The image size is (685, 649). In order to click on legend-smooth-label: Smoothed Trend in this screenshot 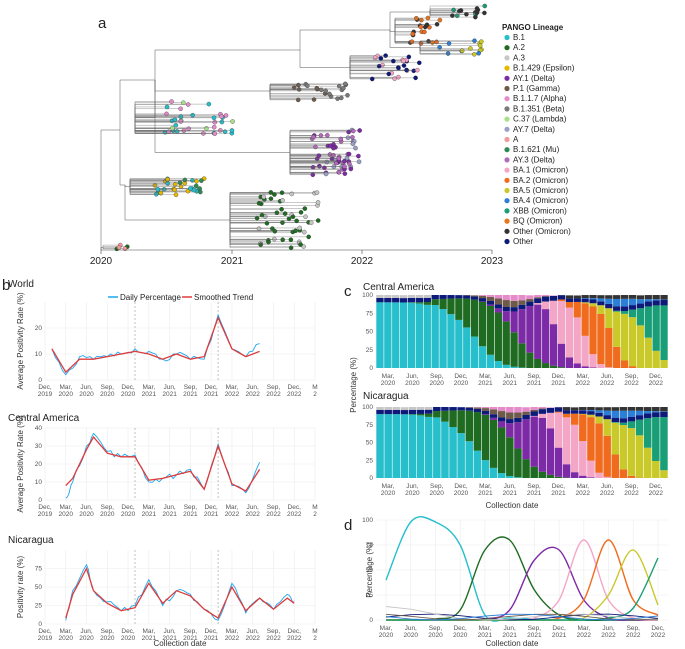, I will do `click(223, 297)`.